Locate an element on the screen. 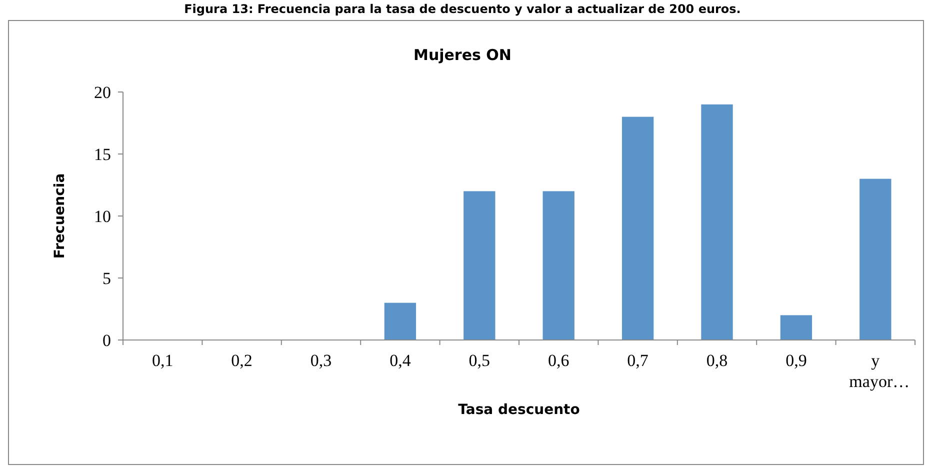 This screenshot has height=466, width=925. y-tick-label: 5 is located at coordinates (106, 278).